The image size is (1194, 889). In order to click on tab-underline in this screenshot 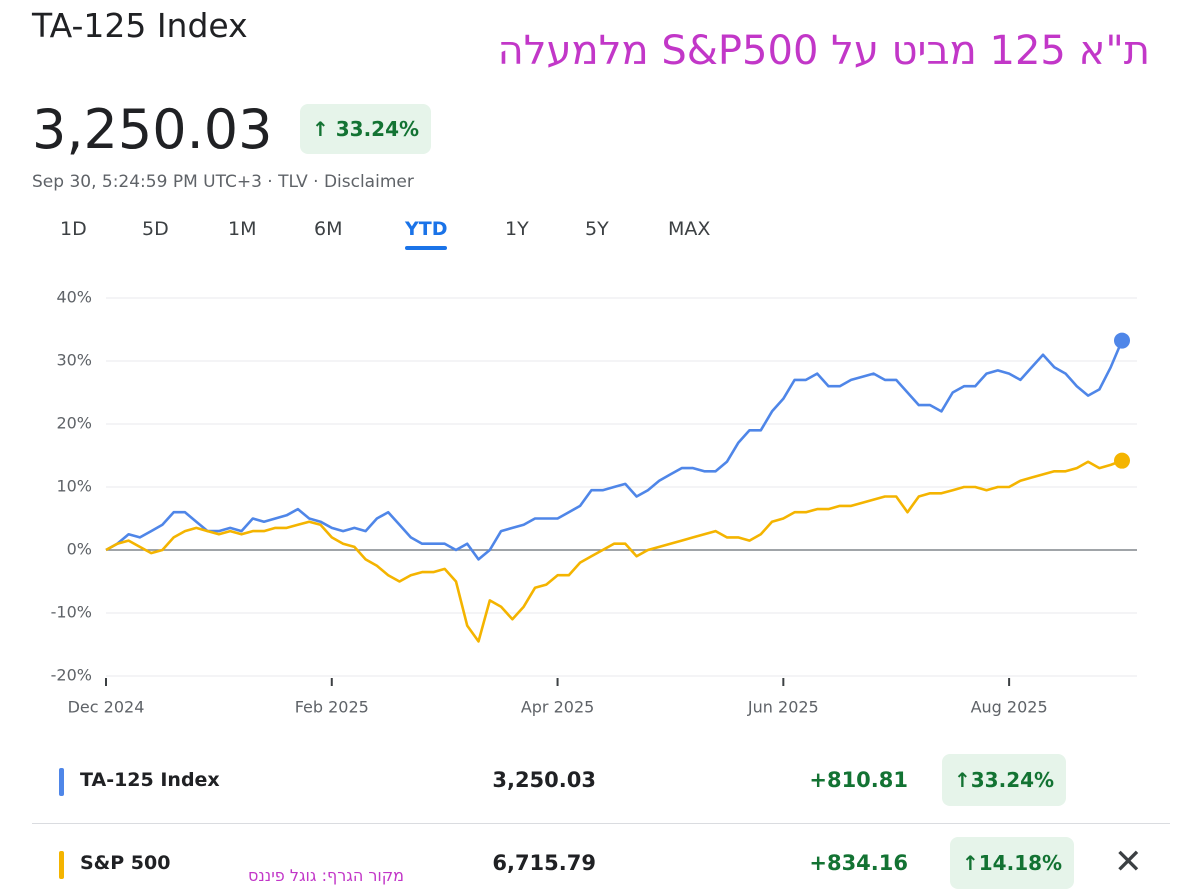, I will do `click(426, 248)`.